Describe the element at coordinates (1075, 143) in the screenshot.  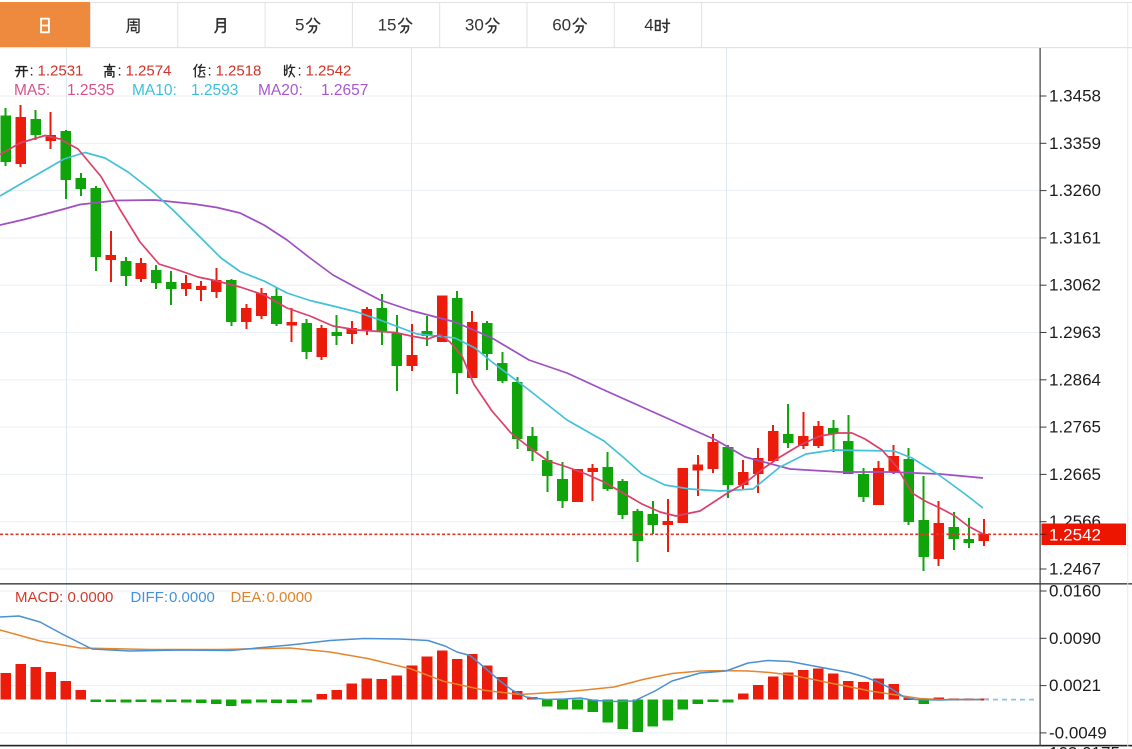
I see `svg-text: 1.3359` at that location.